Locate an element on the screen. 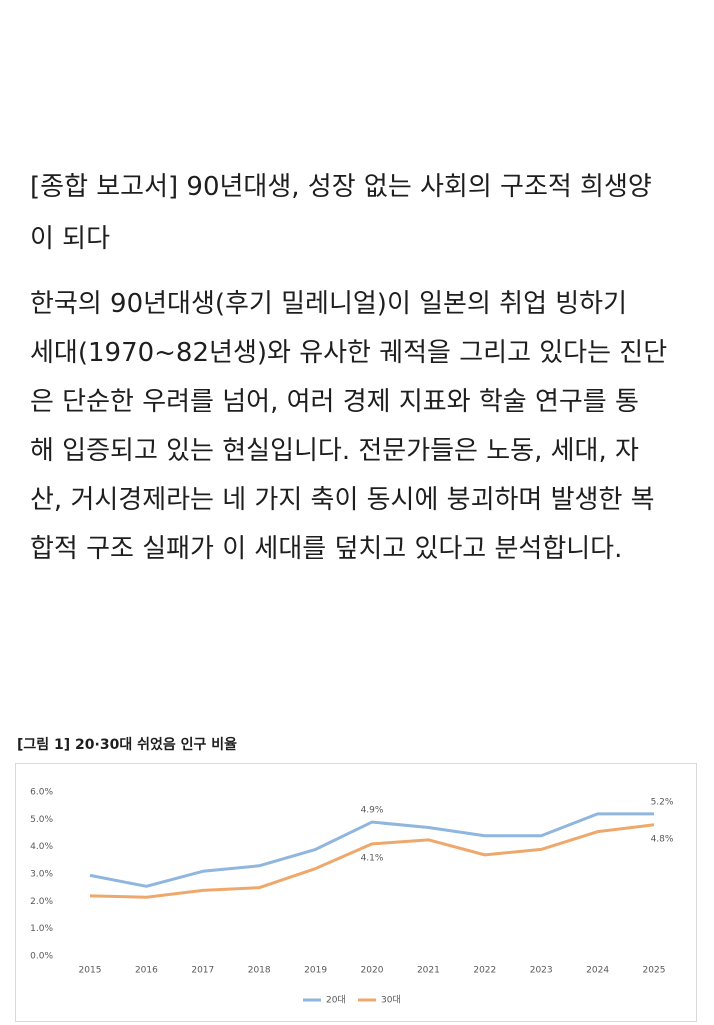 The width and height of the screenshot is (714, 1025). x-tick-label: 2020 is located at coordinates (372, 971).